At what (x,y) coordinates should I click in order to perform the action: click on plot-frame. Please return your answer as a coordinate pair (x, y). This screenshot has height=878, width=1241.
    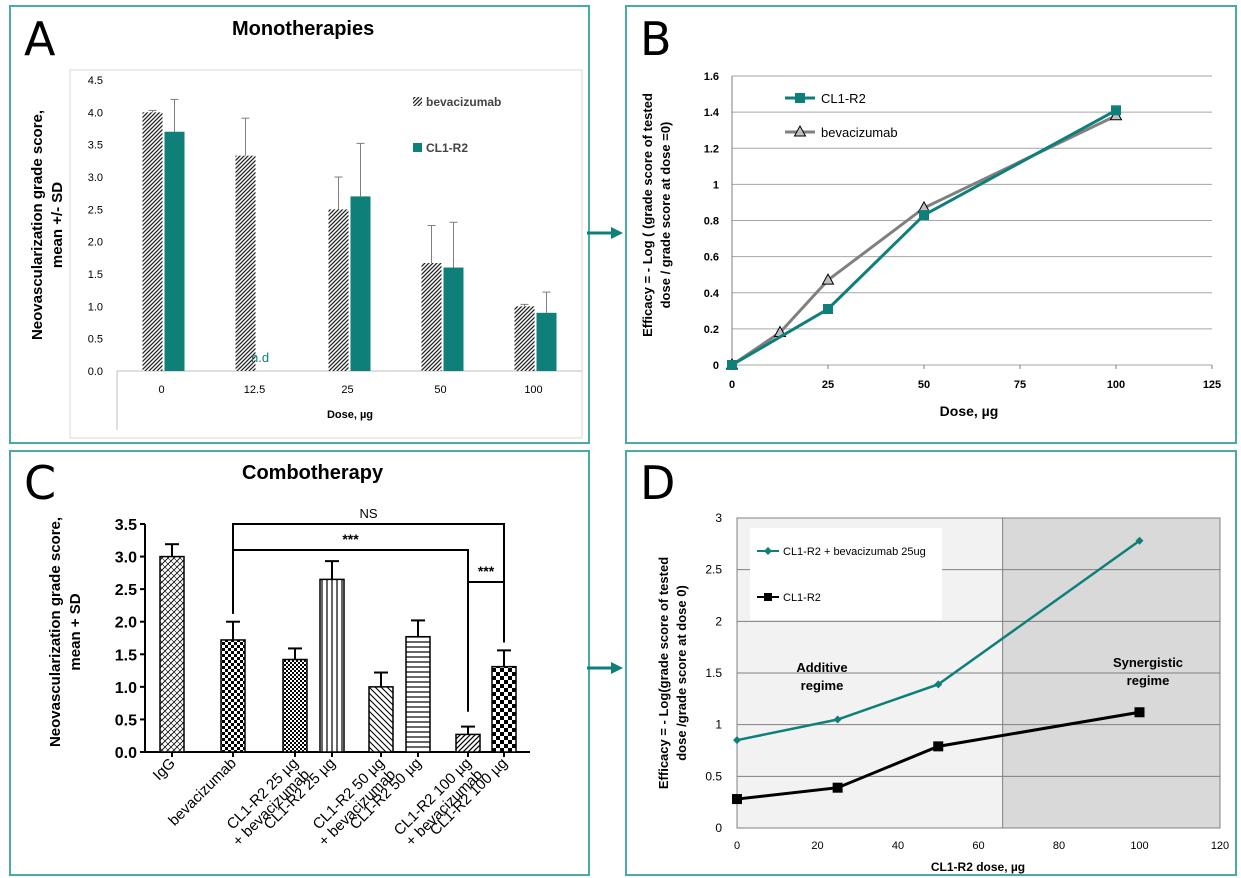
    Looking at the image, I should click on (978, 673).